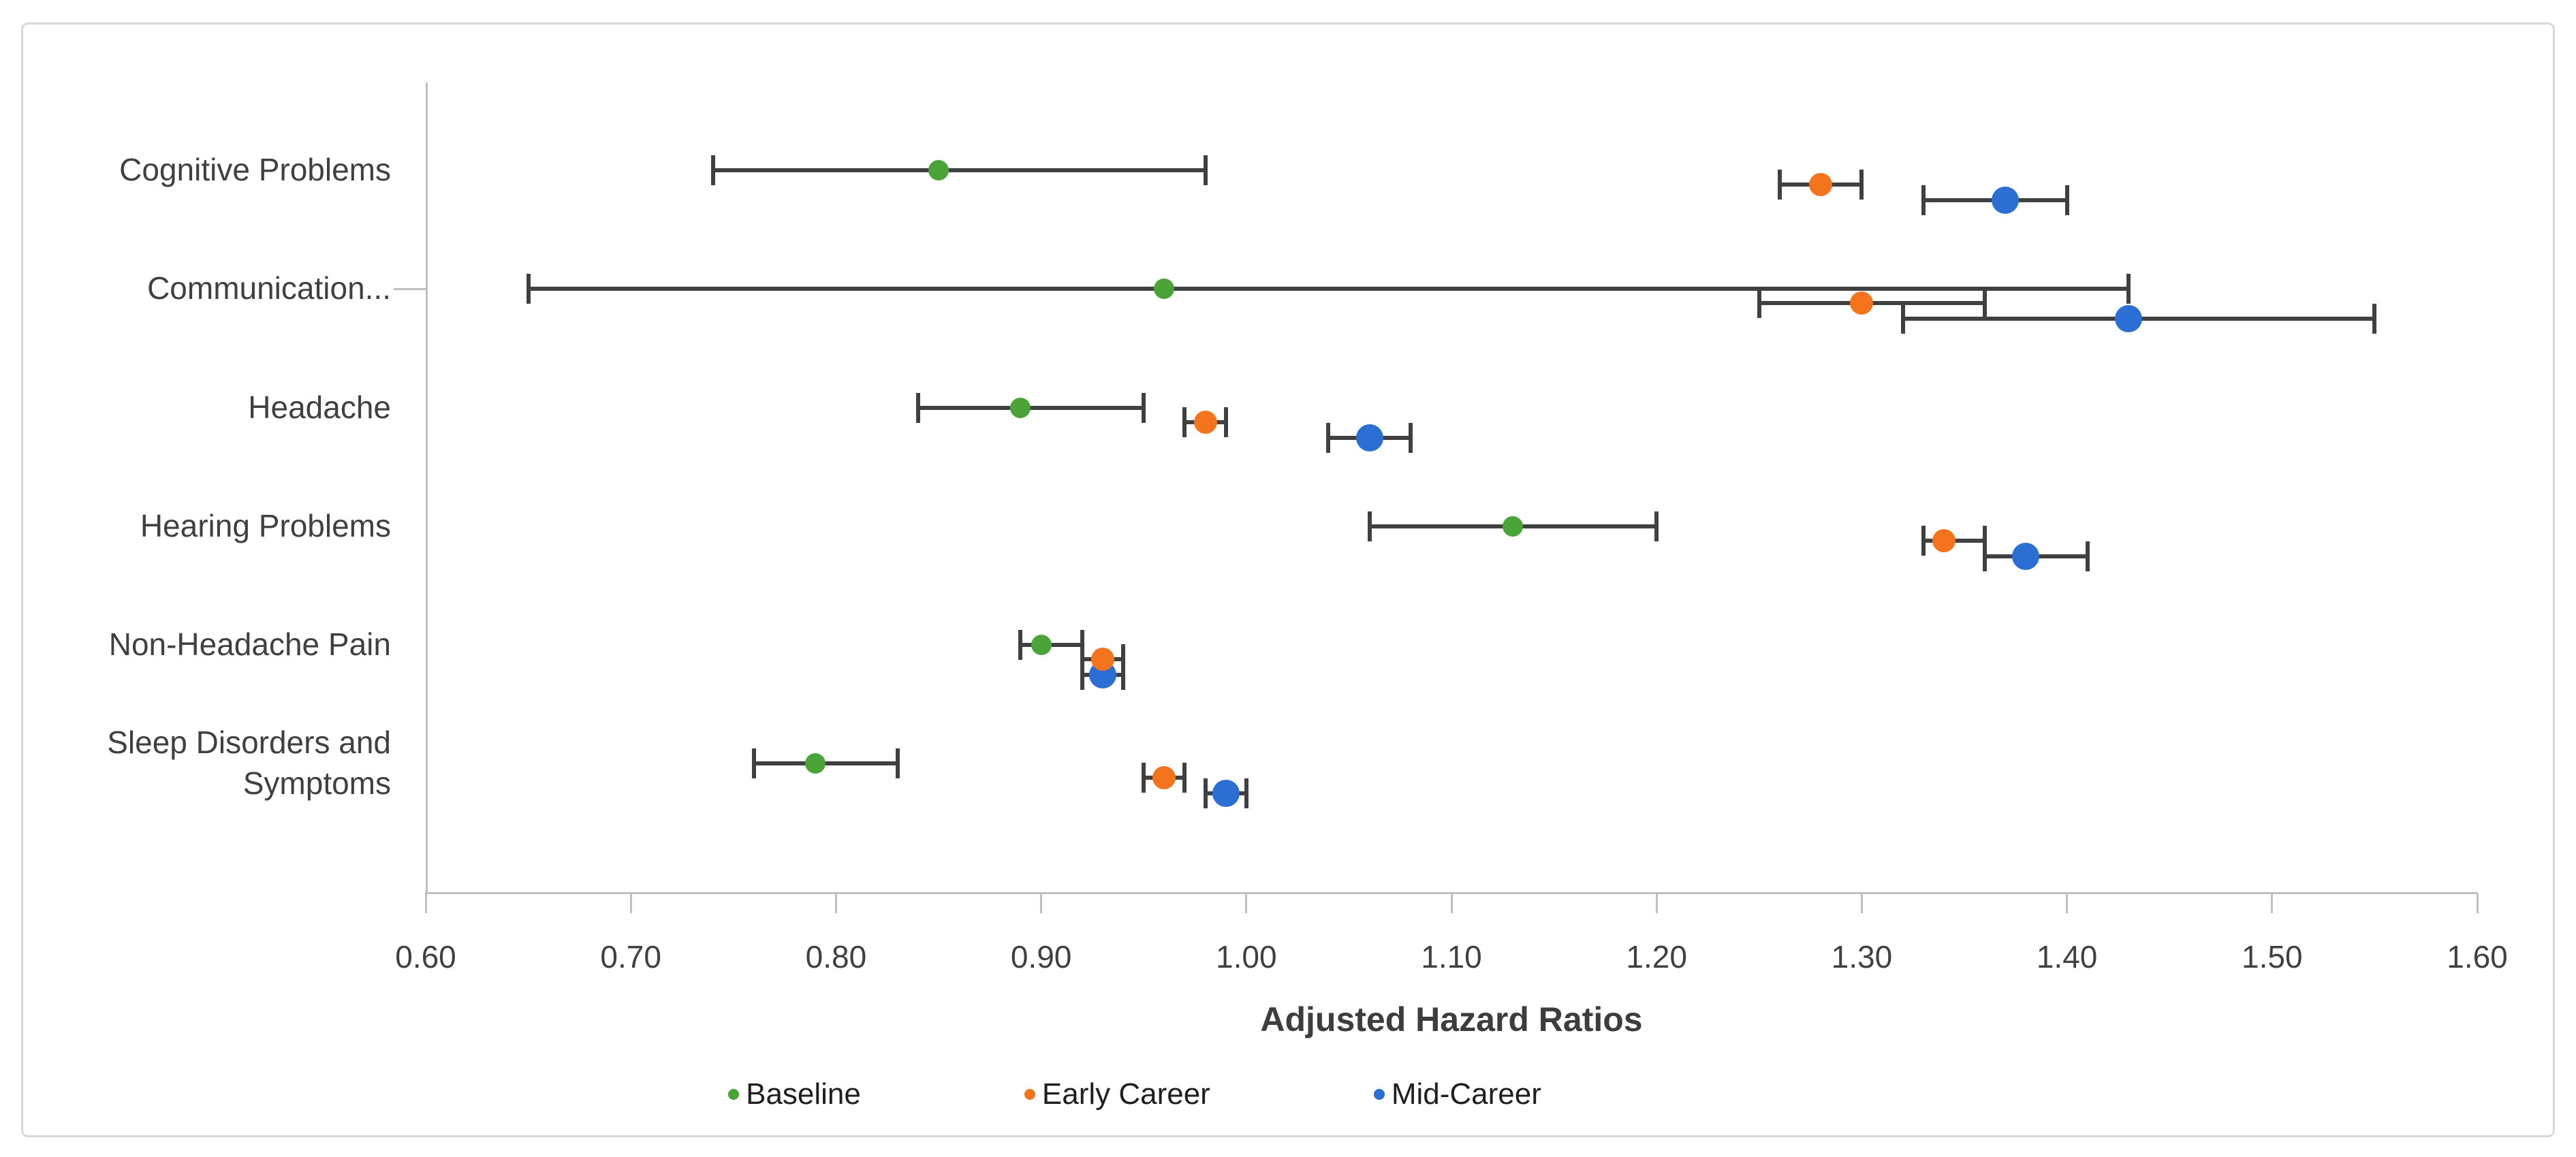 Image resolution: width=2576 pixels, height=1157 pixels. Describe the element at coordinates (1041, 957) in the screenshot. I see `x-tick-label: 0.90` at that location.